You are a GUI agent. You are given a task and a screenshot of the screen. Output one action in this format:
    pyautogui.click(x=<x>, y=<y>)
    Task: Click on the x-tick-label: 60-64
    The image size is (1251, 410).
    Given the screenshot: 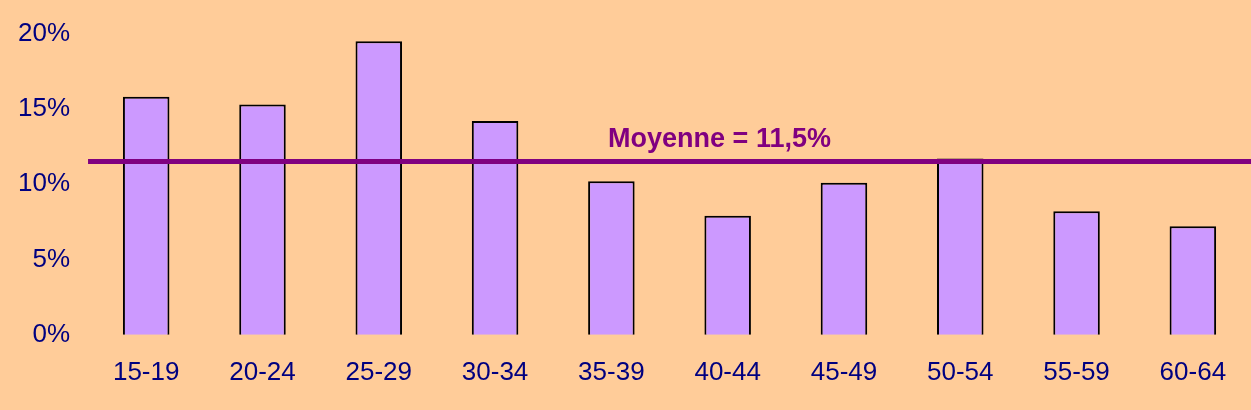 What is the action you would take?
    pyautogui.click(x=1193, y=370)
    